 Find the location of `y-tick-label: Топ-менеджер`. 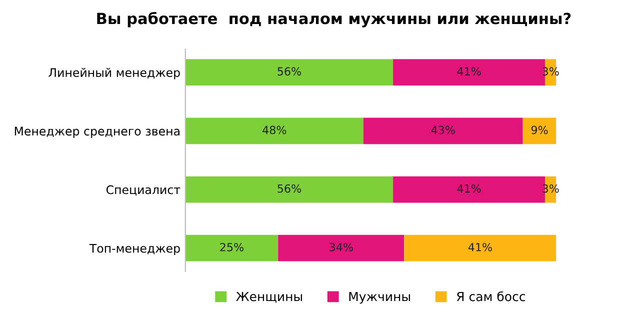

y-tick-label: Топ-менеджер is located at coordinates (134, 250).